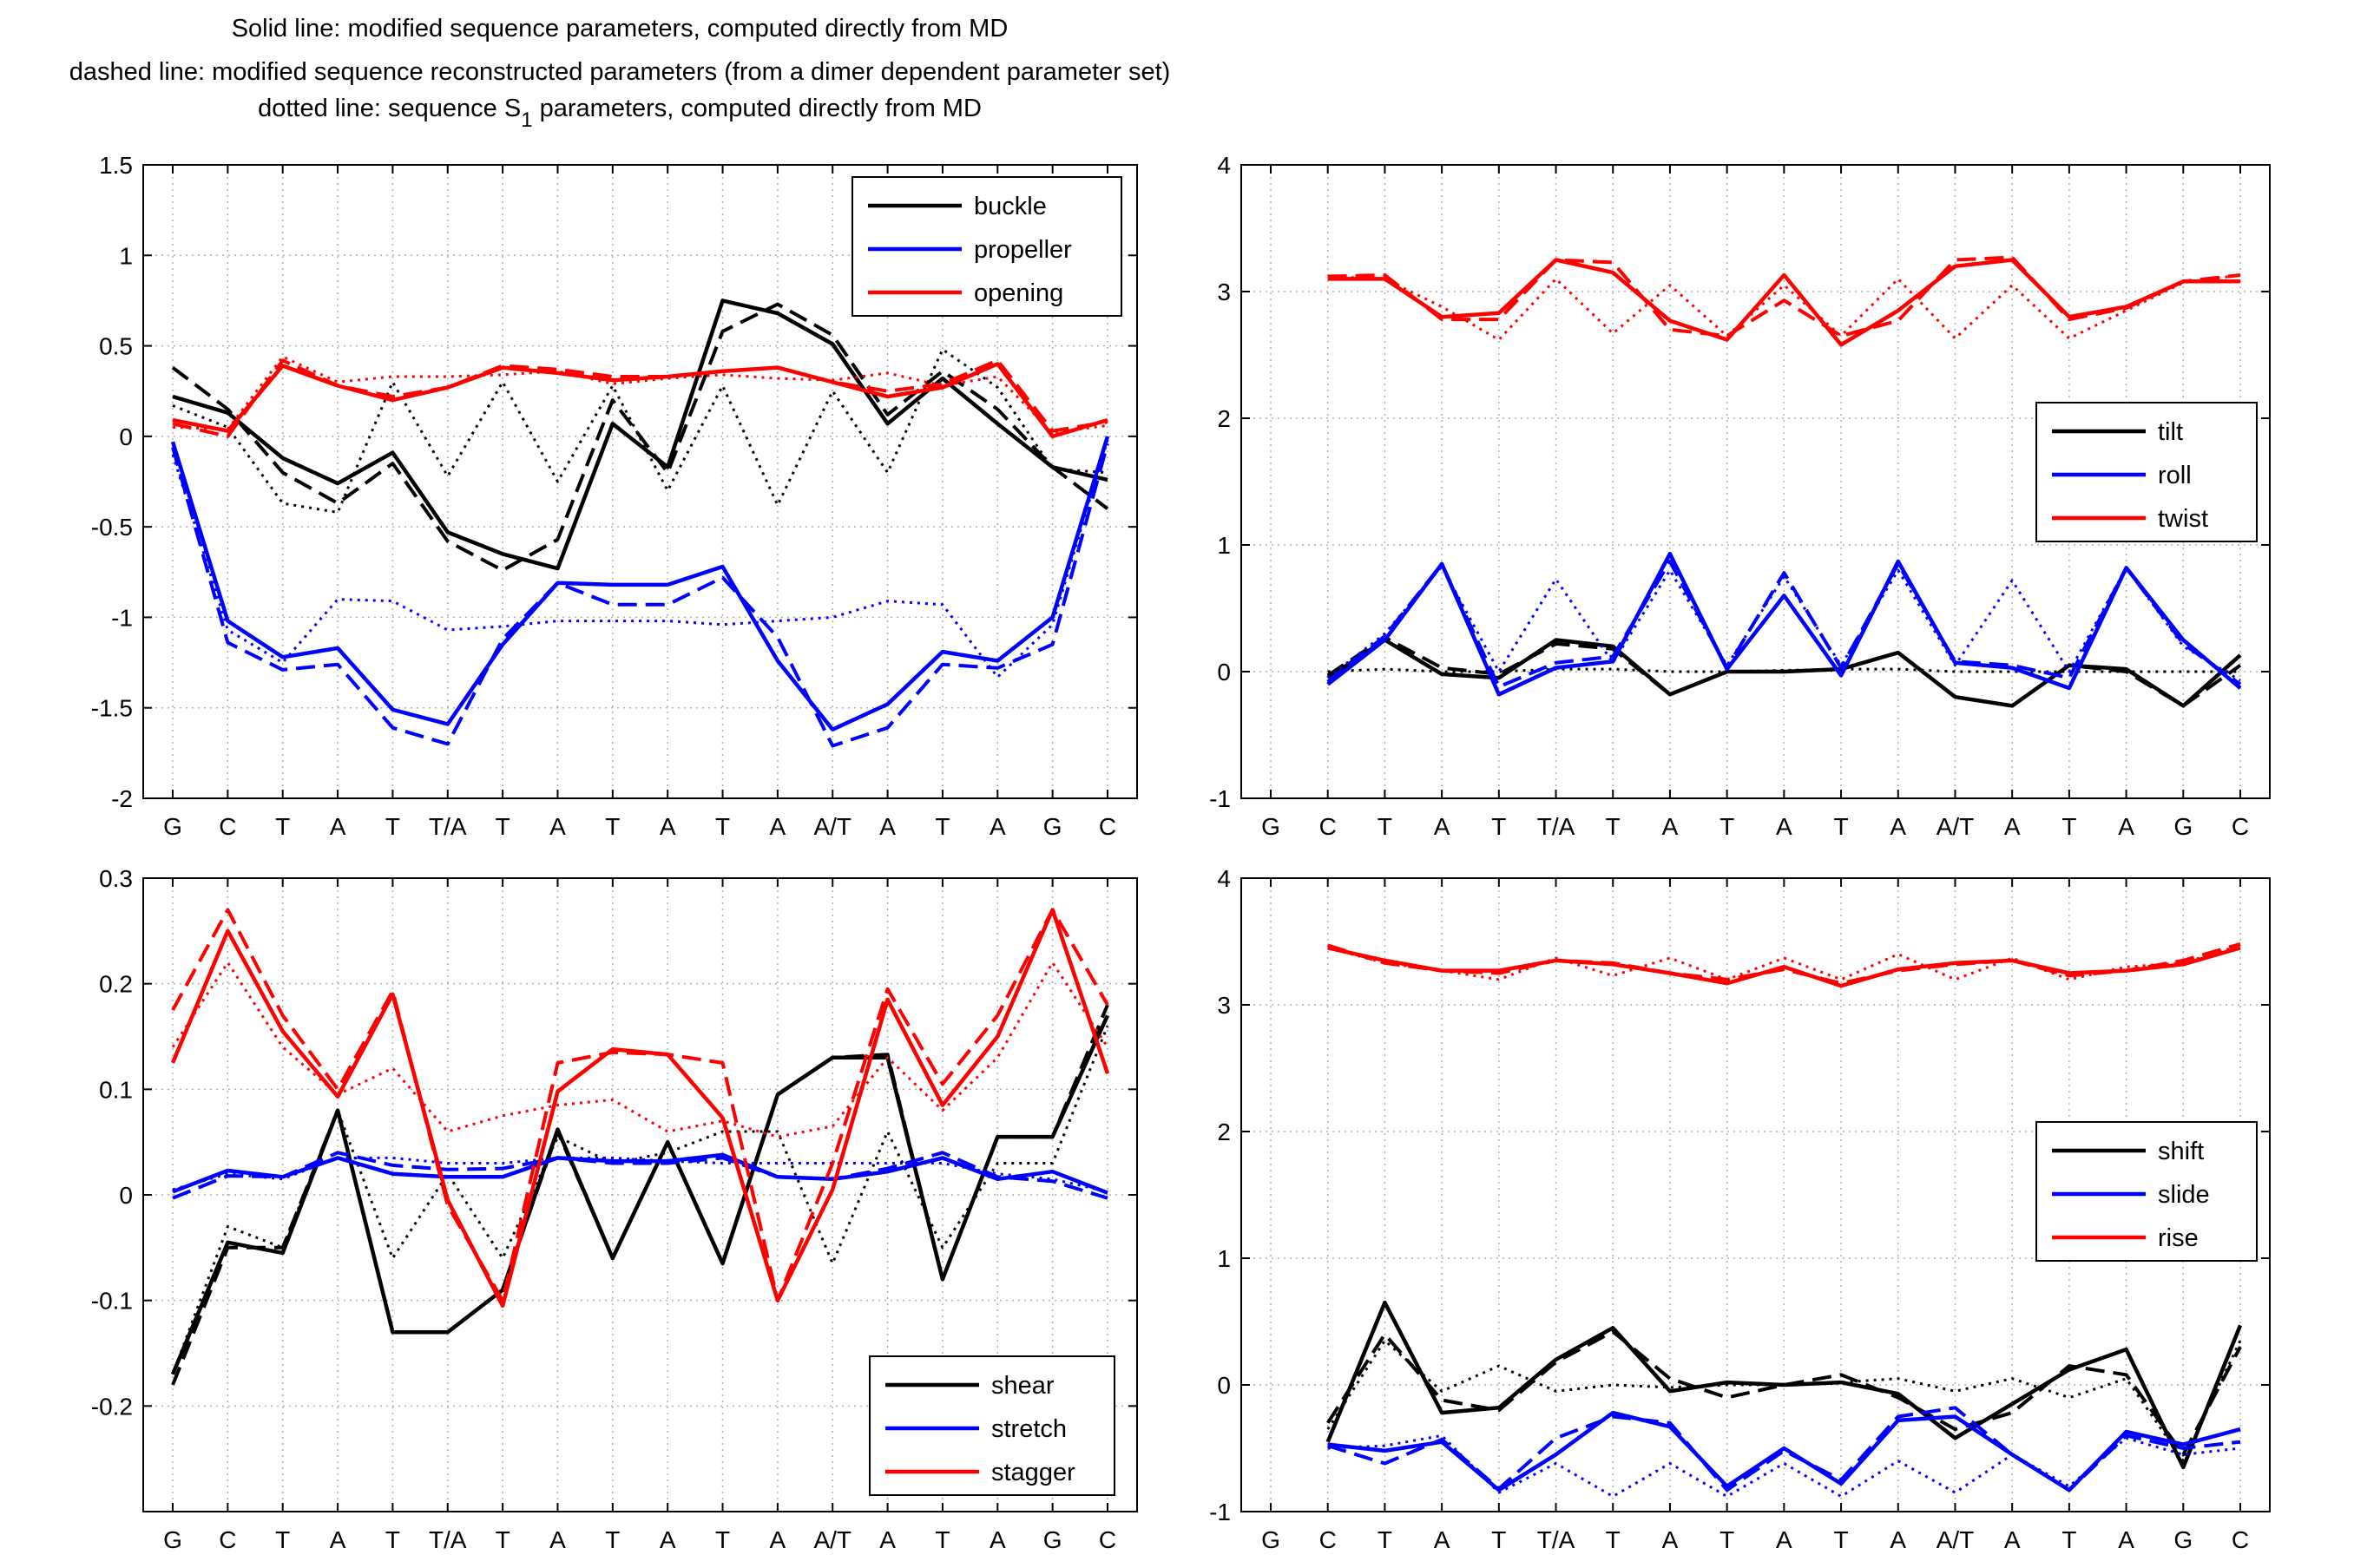  I want to click on series-buckle-solid, so click(640, 435).